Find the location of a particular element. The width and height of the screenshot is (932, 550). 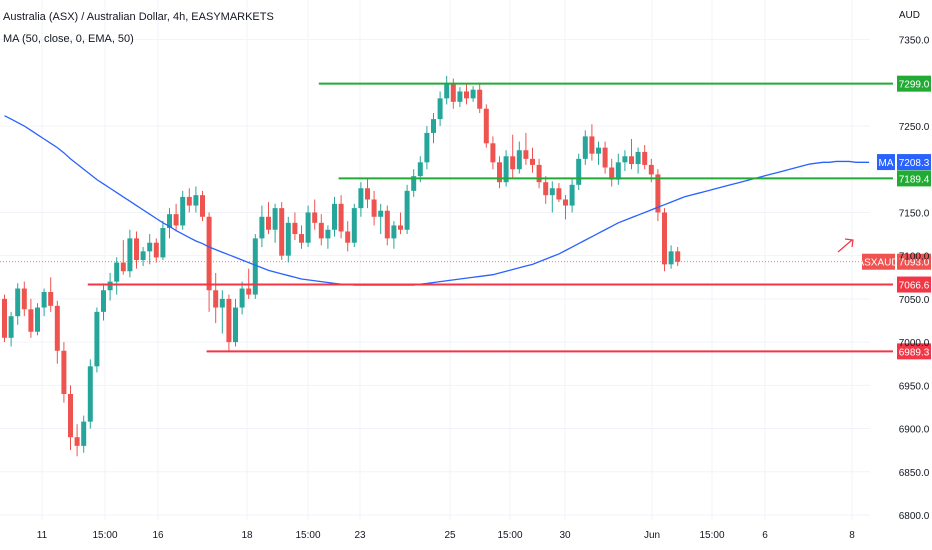

y-tick-label: 6800.0 is located at coordinates (914, 516).